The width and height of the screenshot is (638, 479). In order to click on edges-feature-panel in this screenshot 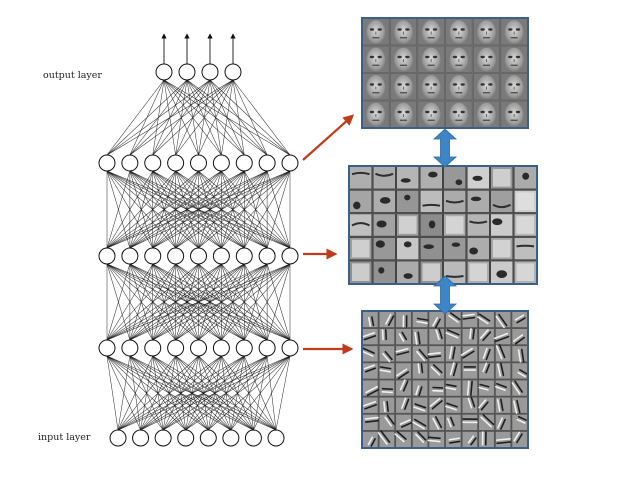, I will do `click(444, 379)`.